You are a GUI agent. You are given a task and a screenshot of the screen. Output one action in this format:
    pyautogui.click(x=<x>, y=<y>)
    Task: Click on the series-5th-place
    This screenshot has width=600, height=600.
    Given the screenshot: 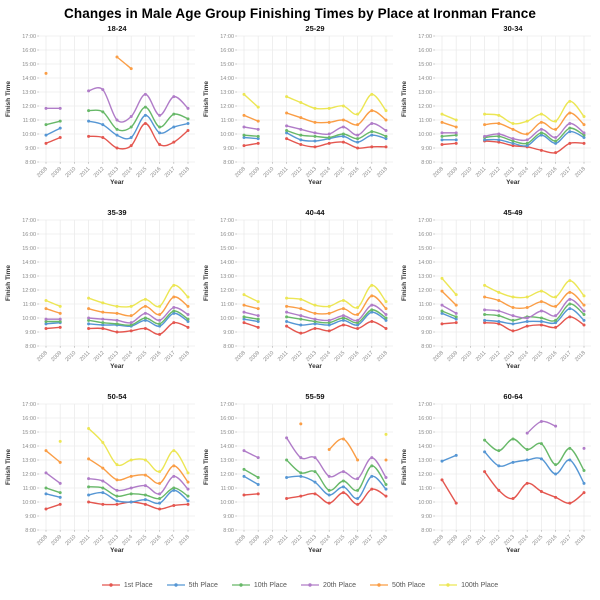 What is the action you would take?
    pyautogui.click(x=513, y=139)
    